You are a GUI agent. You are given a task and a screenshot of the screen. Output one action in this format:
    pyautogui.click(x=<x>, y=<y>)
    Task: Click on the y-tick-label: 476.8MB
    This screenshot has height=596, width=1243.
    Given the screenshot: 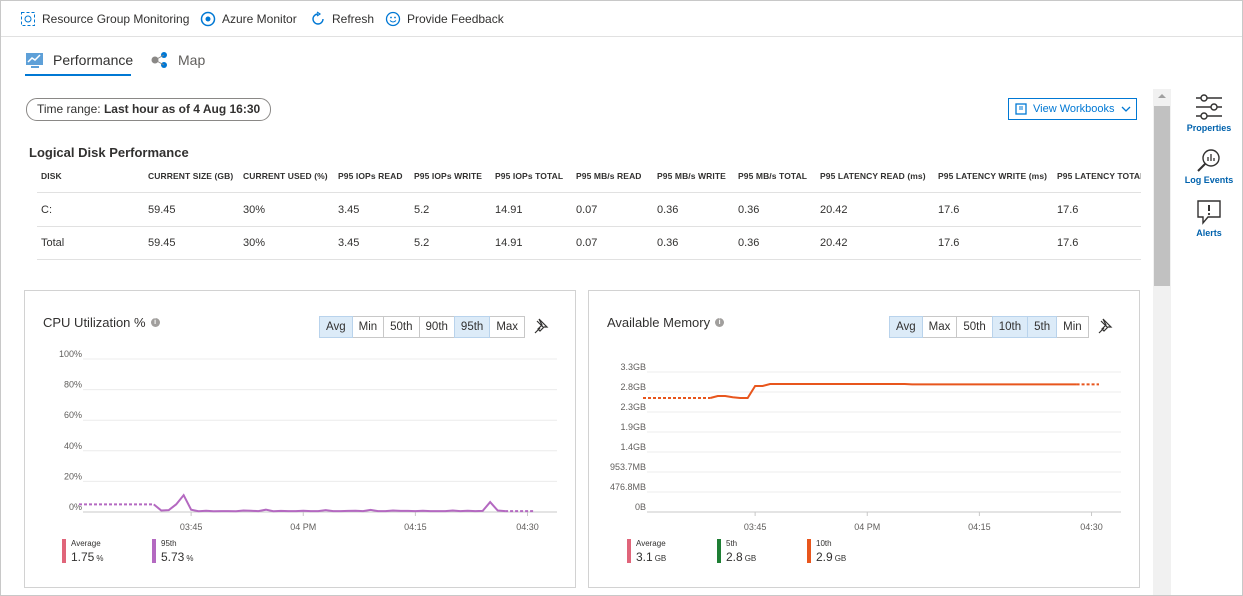 What is the action you would take?
    pyautogui.click(x=628, y=487)
    